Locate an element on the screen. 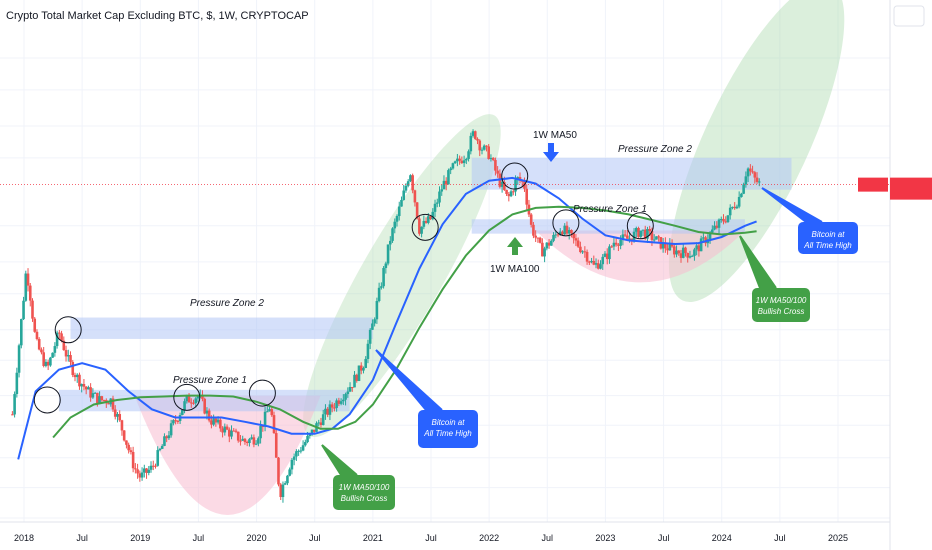 This screenshot has width=932, height=550. ma50-arrow is located at coordinates (551, 152).